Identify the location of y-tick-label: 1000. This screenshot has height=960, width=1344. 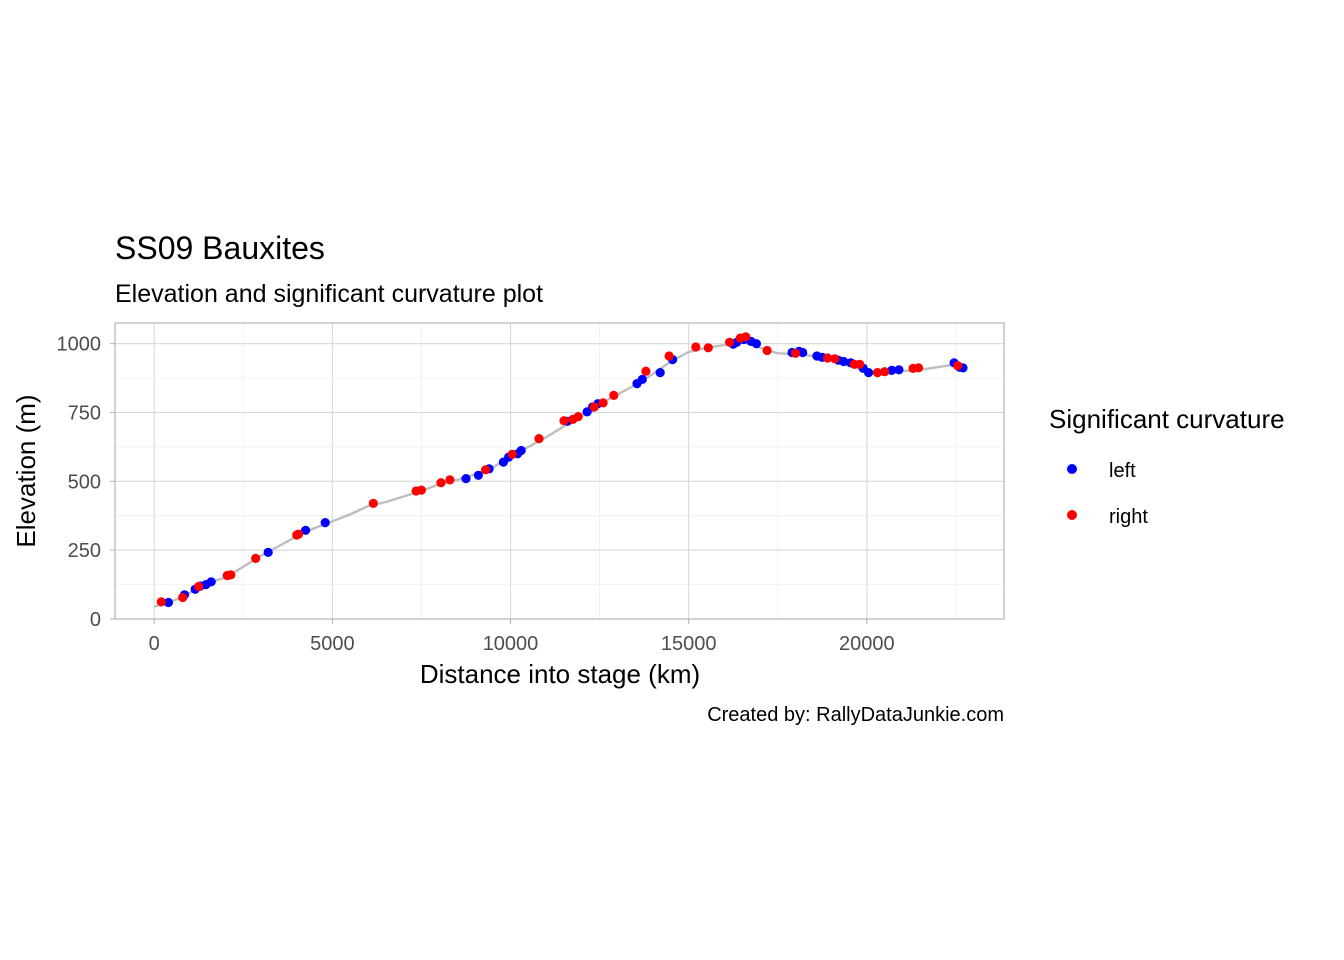
(79, 345).